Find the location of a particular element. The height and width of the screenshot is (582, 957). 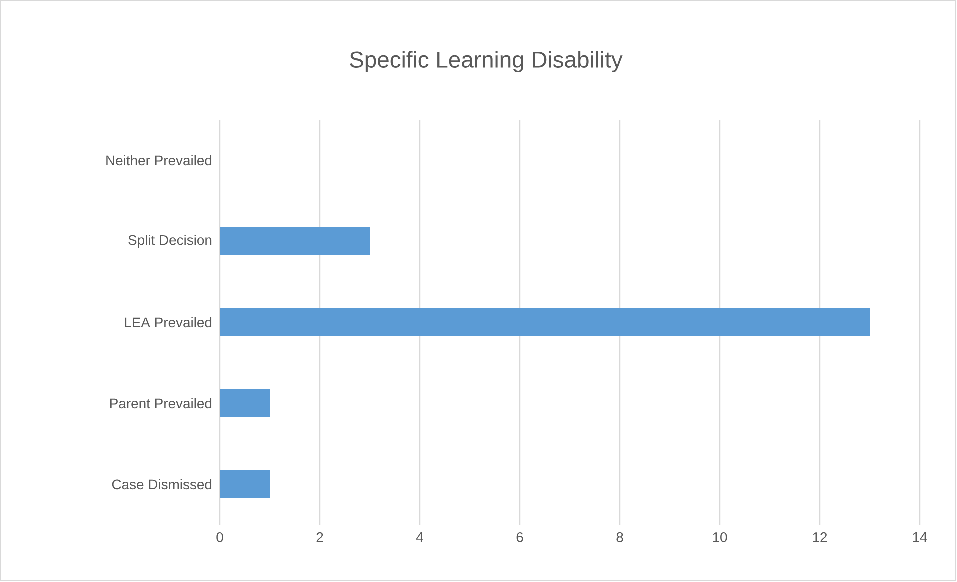

y-tick-label: Neither Prevailed is located at coordinates (159, 160).